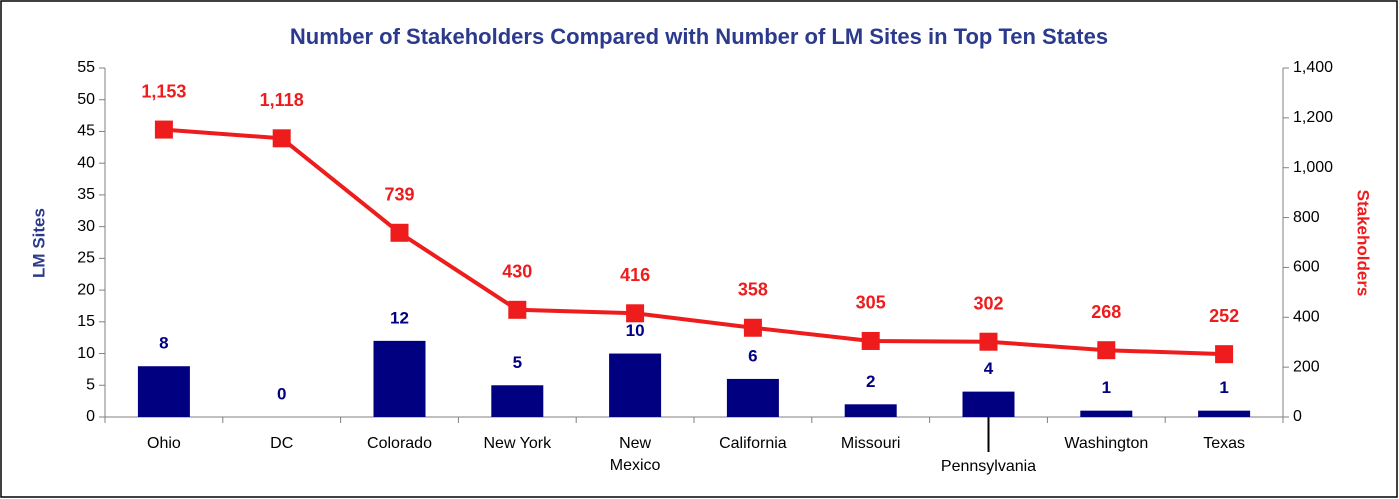 This screenshot has height=499, width=1399. I want to click on x-tick-label: Pennsylvania, so click(988, 466).